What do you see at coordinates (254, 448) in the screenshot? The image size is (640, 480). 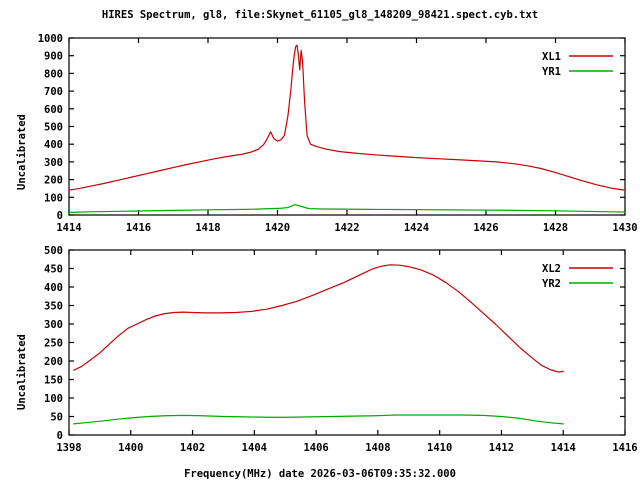 I see `x-tick-label: 1404` at bounding box center [254, 448].